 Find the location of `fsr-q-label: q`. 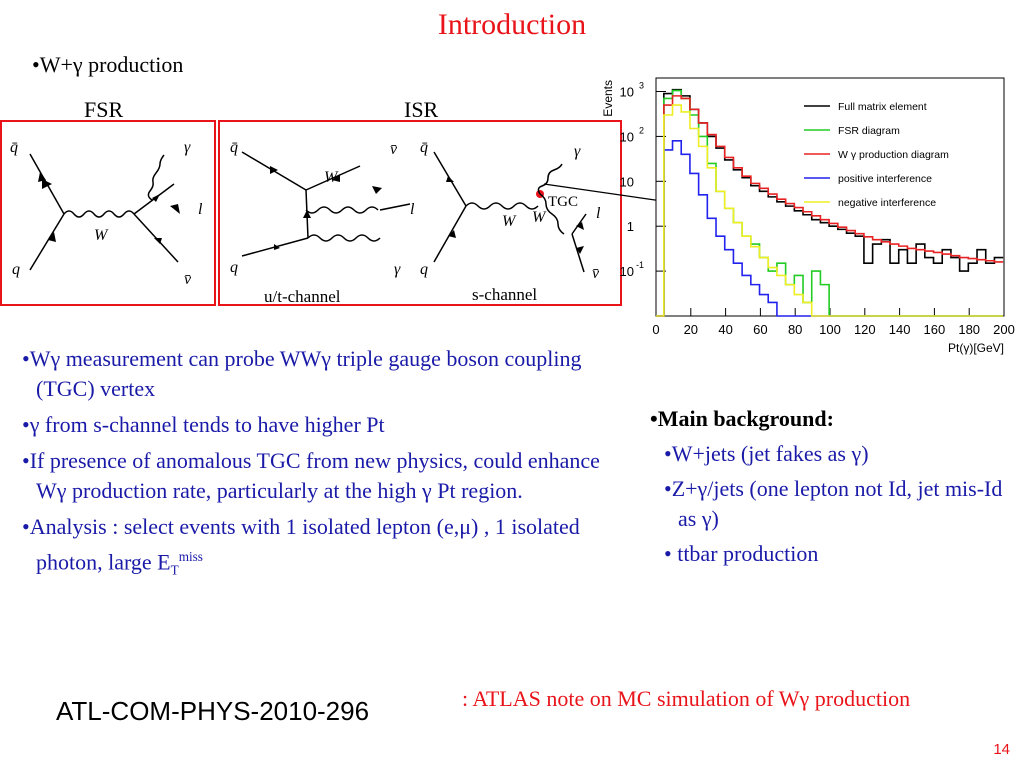

fsr-q-label: q is located at coordinates (16, 269).